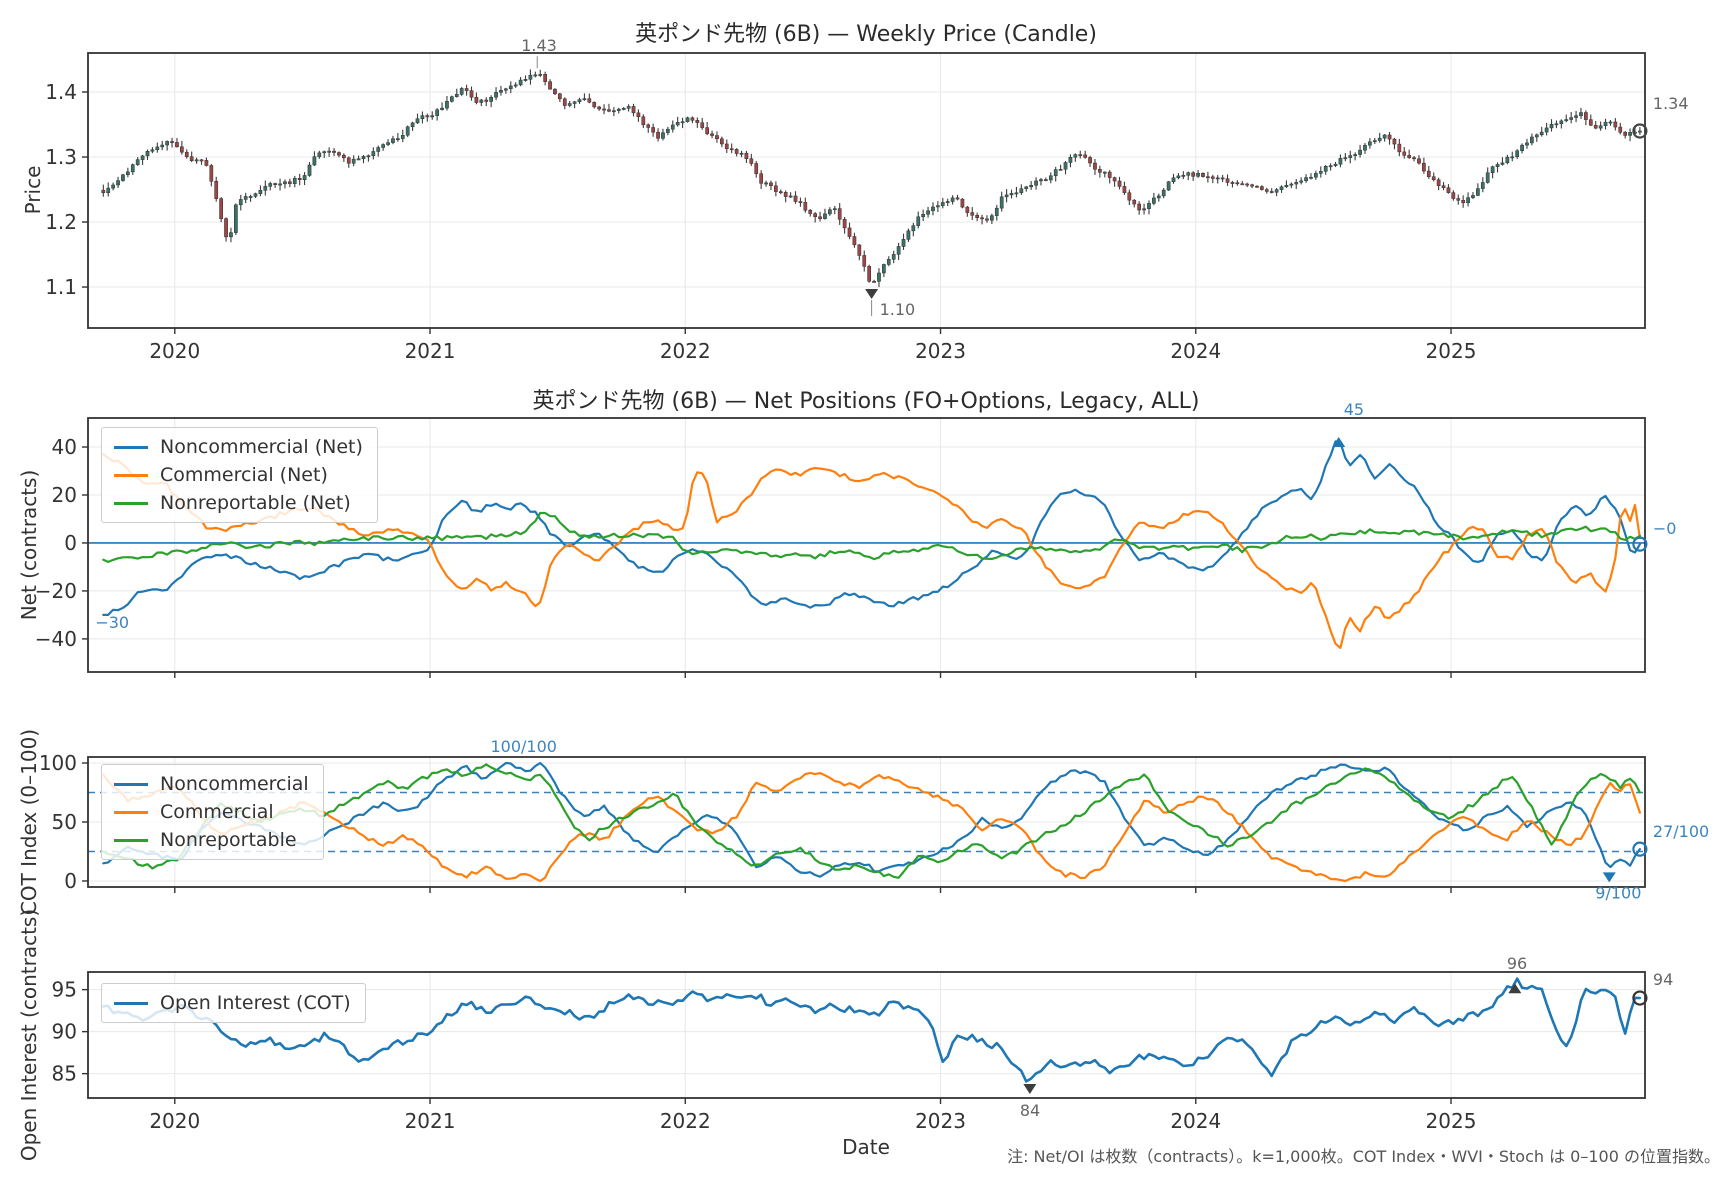 The image size is (1728, 1180). Describe the element at coordinates (874, 819) in the screenshot. I see `panel-cot_index: 0 50 100 100/100 27/100 9/100` at that location.